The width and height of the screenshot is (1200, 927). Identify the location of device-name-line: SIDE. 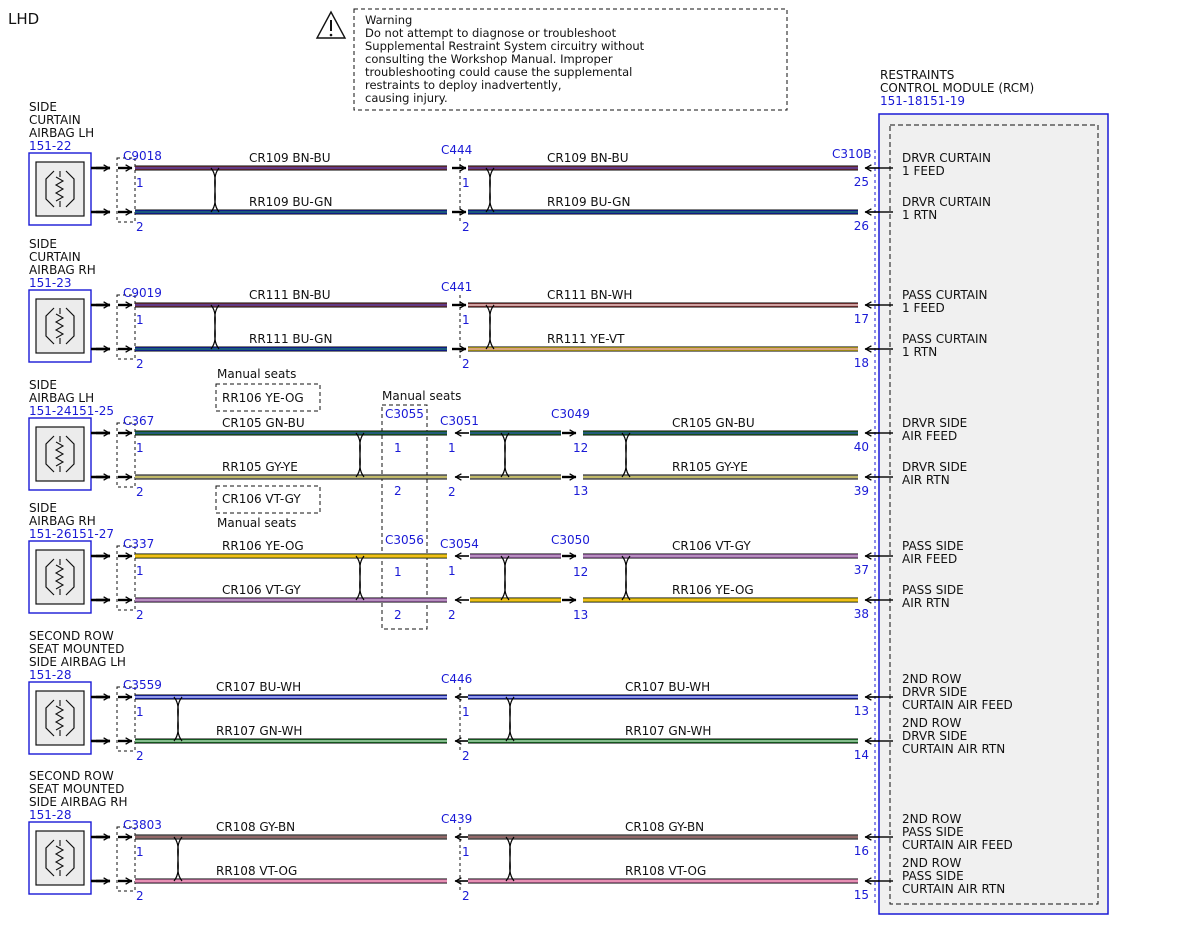
(43, 385).